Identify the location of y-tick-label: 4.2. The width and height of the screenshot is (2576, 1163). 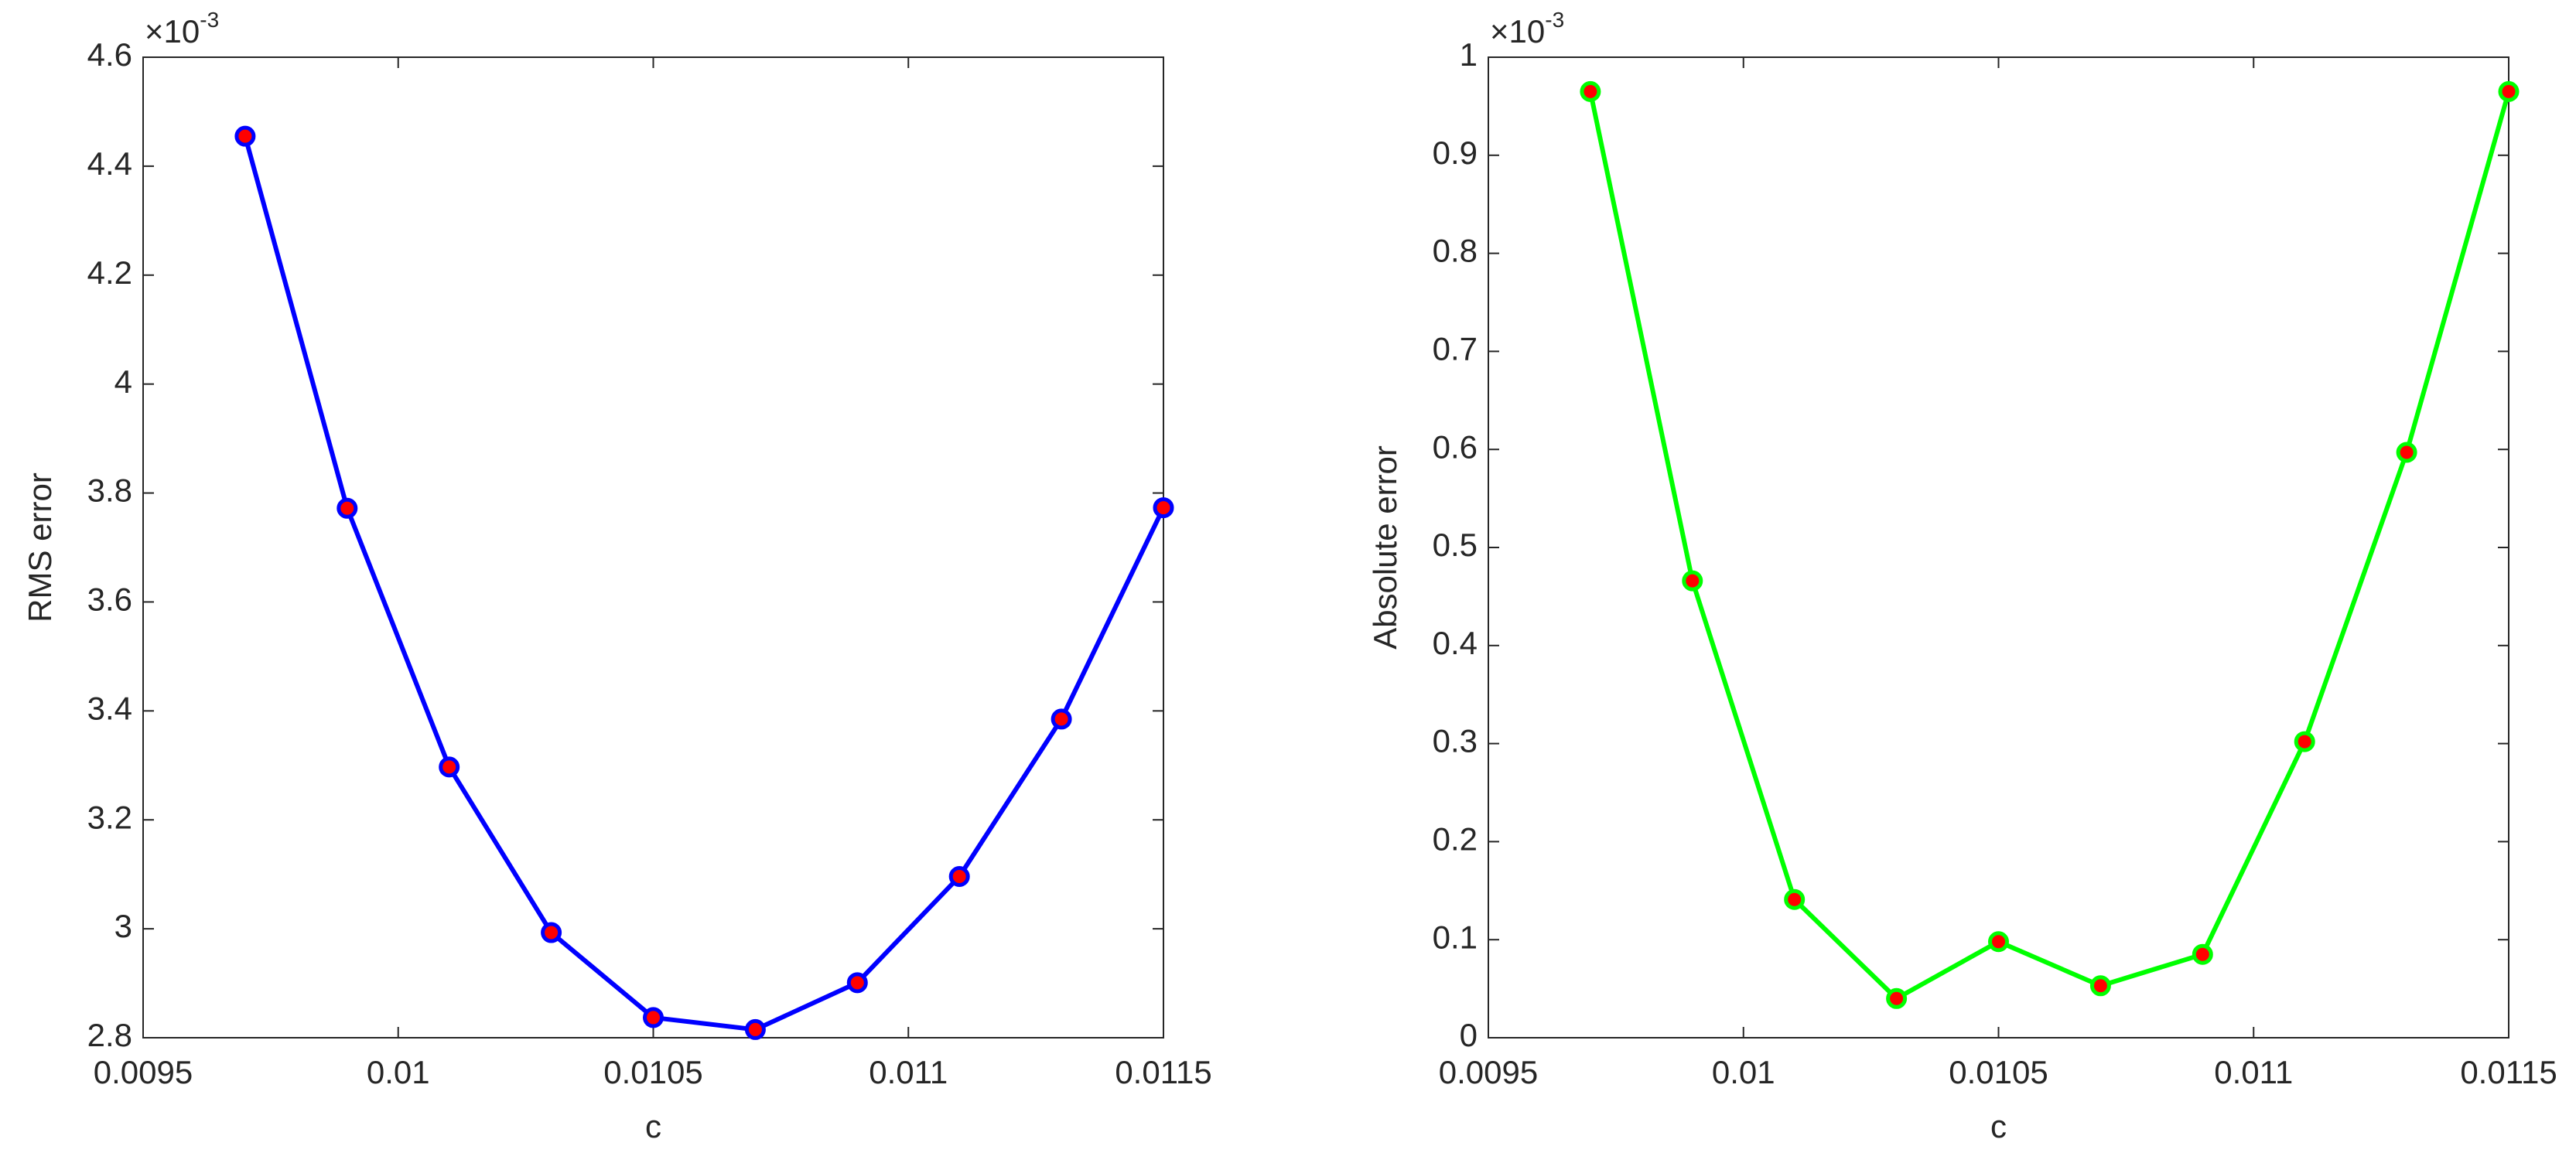
(109, 272).